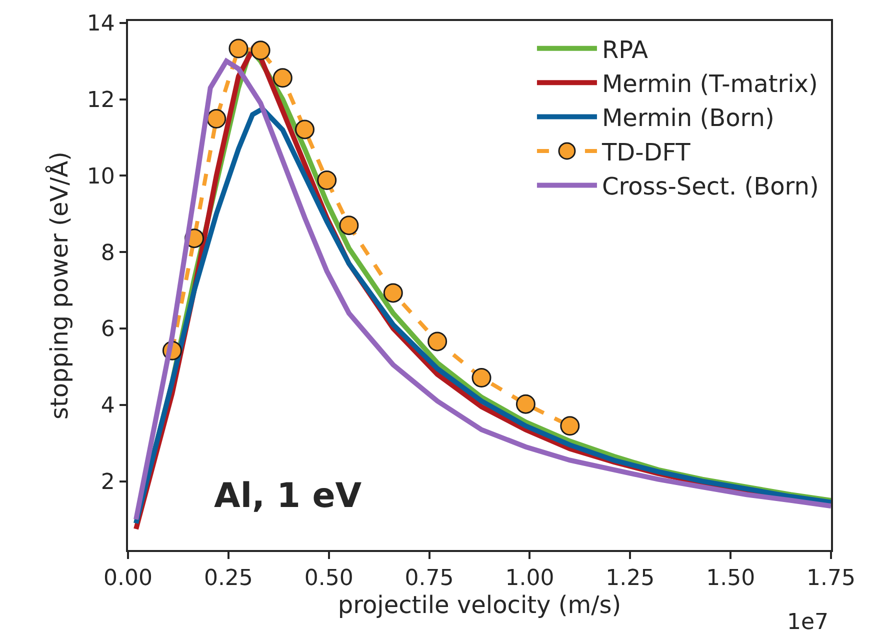  I want to click on y-tick-label: 12, so click(100, 100).